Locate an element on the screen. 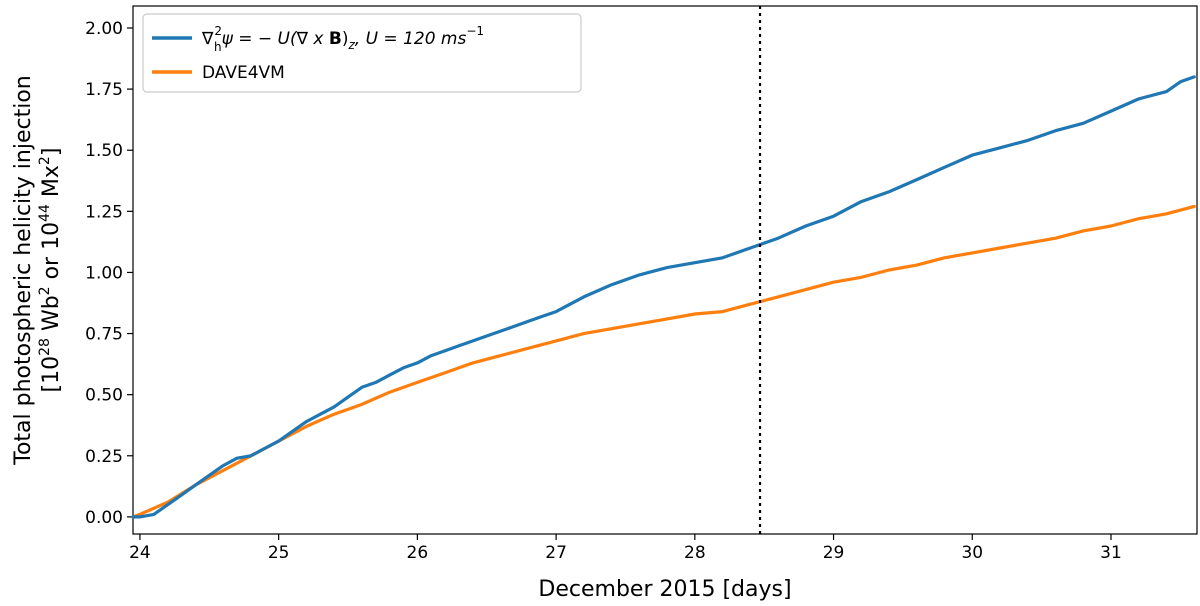  y-tick-label: 1.75 is located at coordinates (104, 90).